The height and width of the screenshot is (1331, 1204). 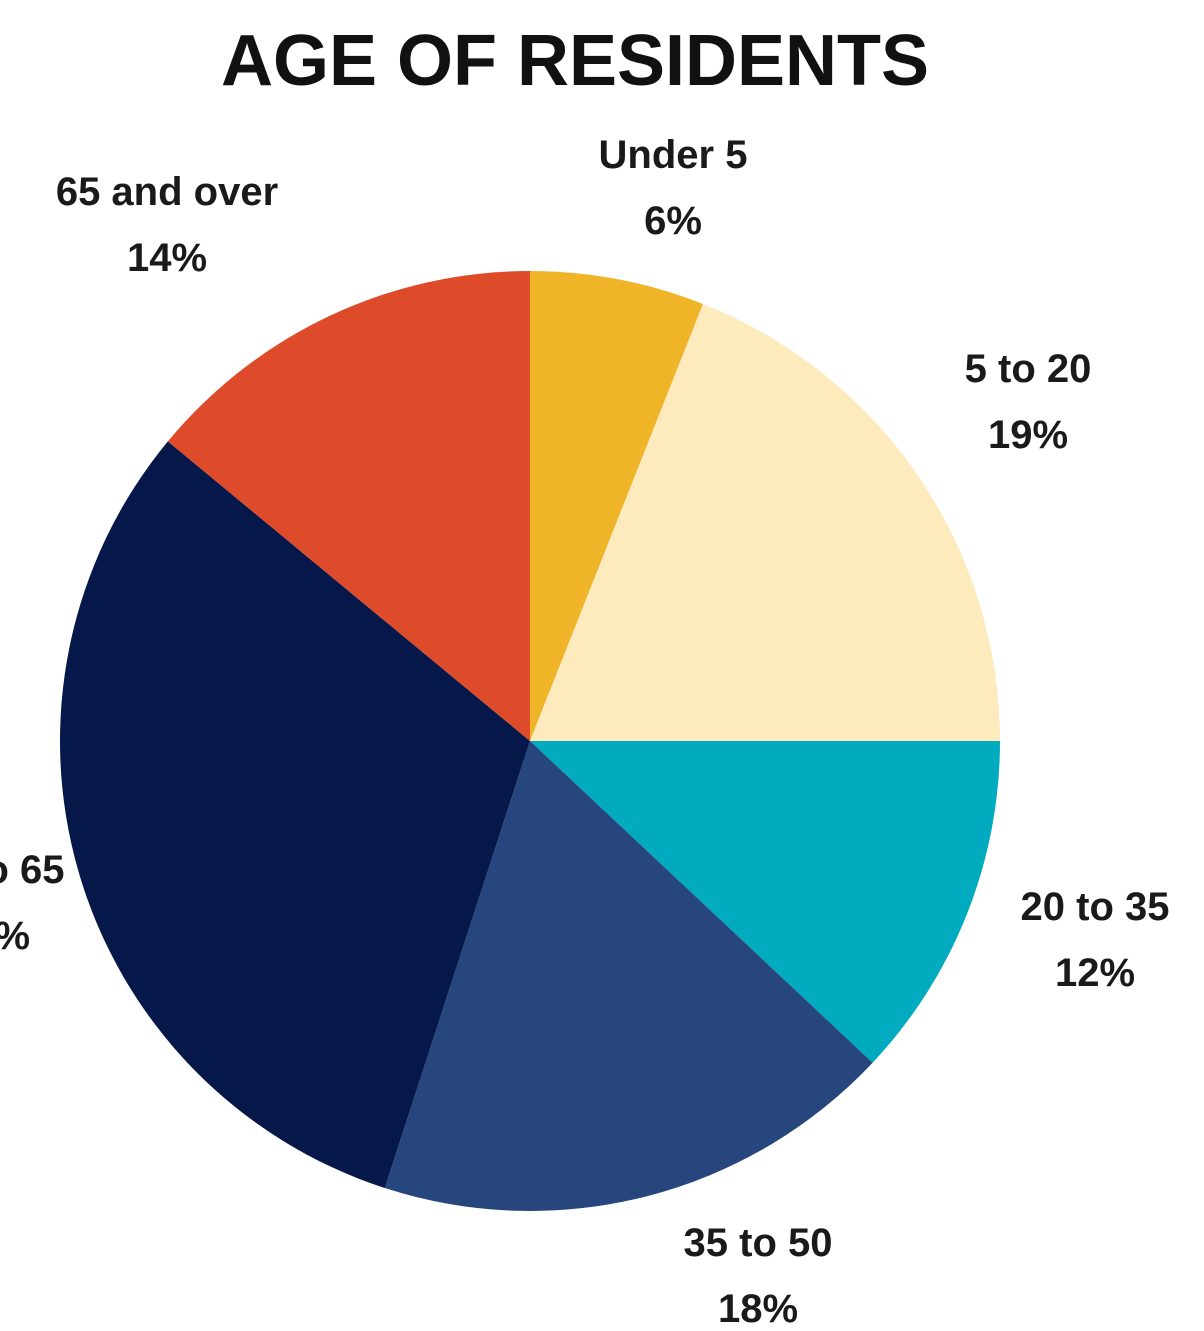 What do you see at coordinates (673, 221) in the screenshot?
I see `slice-value-under-5: 6%` at bounding box center [673, 221].